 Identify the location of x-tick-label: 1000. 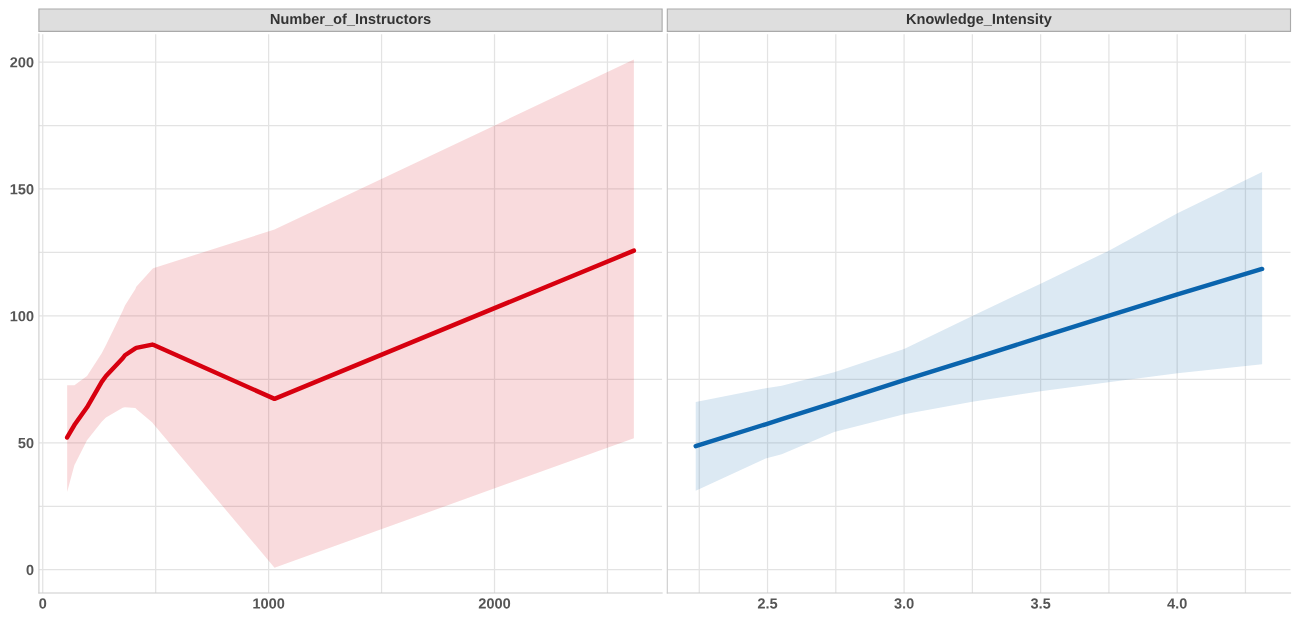
(269, 603).